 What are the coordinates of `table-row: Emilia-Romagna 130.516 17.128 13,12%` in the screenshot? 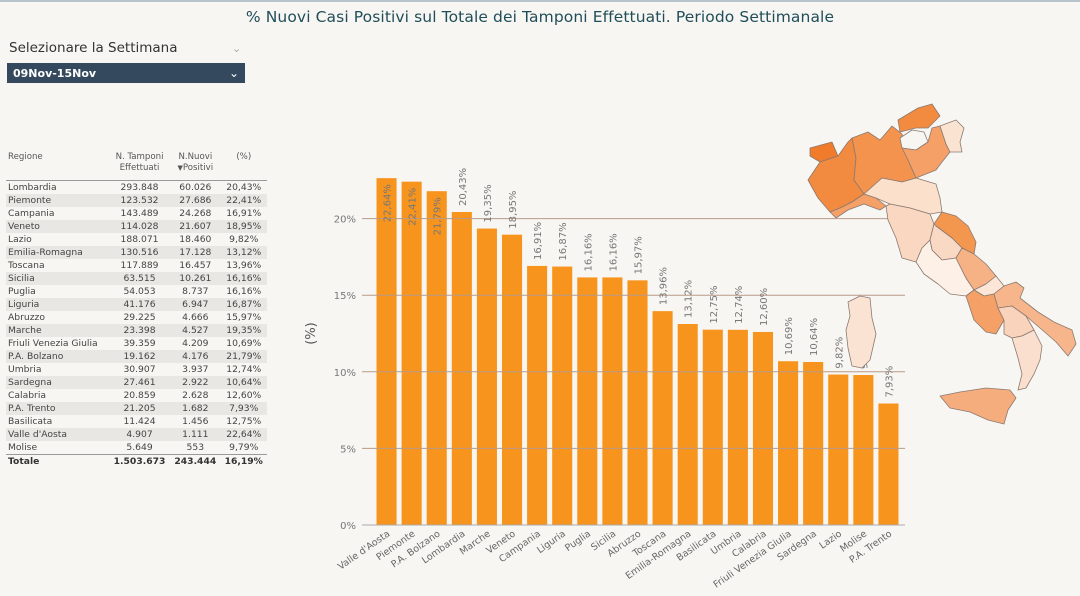 It's located at (136, 252).